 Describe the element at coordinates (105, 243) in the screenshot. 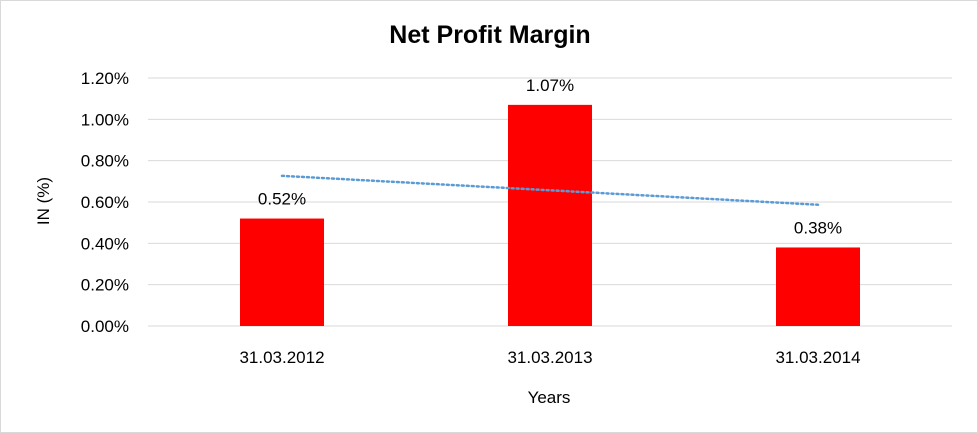

I see `y-tick-label: 0.40%` at that location.